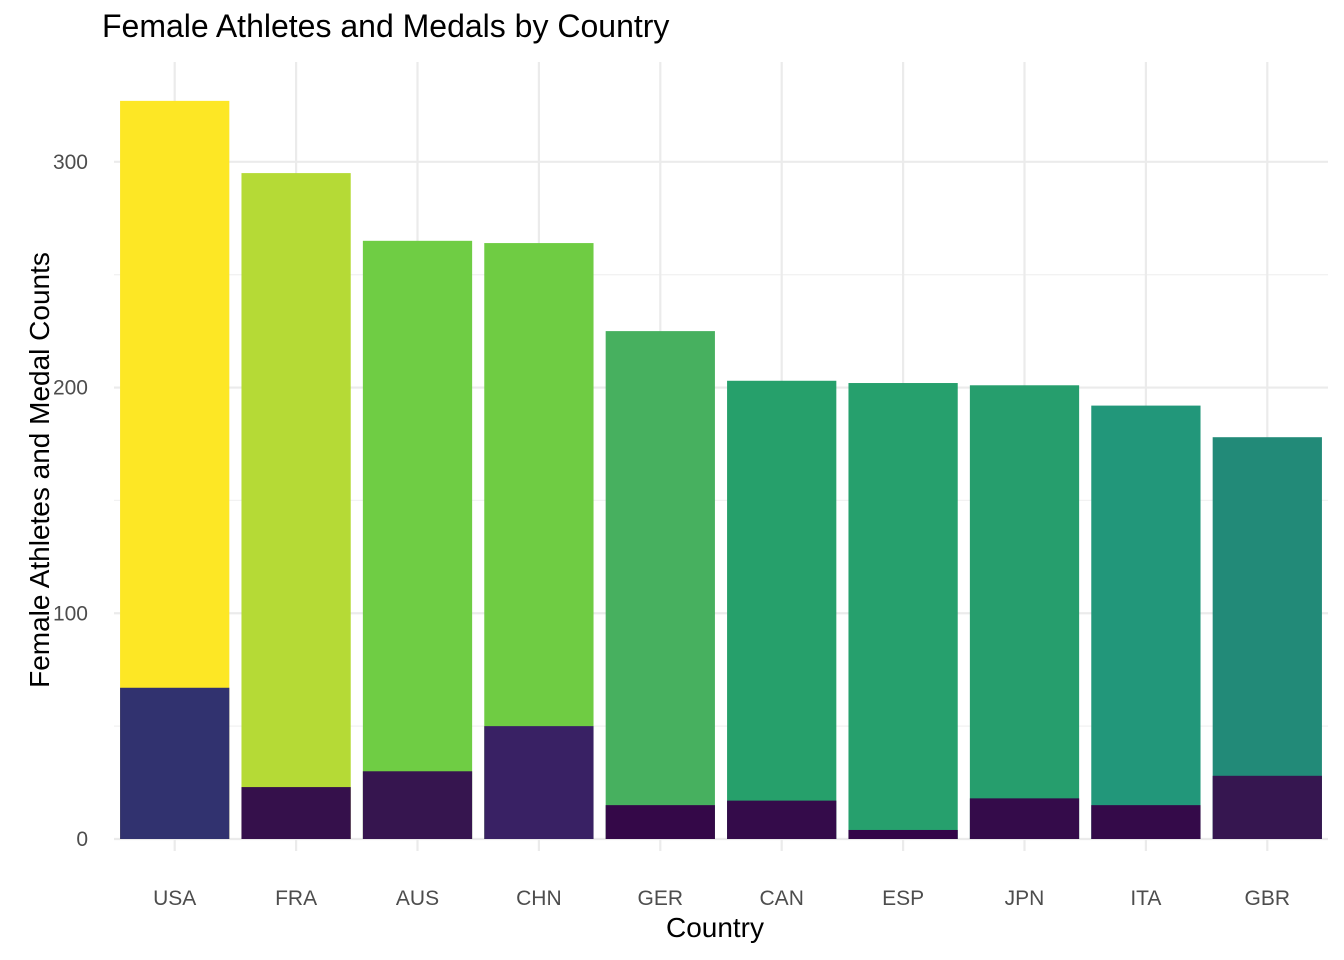 This screenshot has width=1344, height=960. What do you see at coordinates (539, 898) in the screenshot?
I see `x-tick-label: CHN` at bounding box center [539, 898].